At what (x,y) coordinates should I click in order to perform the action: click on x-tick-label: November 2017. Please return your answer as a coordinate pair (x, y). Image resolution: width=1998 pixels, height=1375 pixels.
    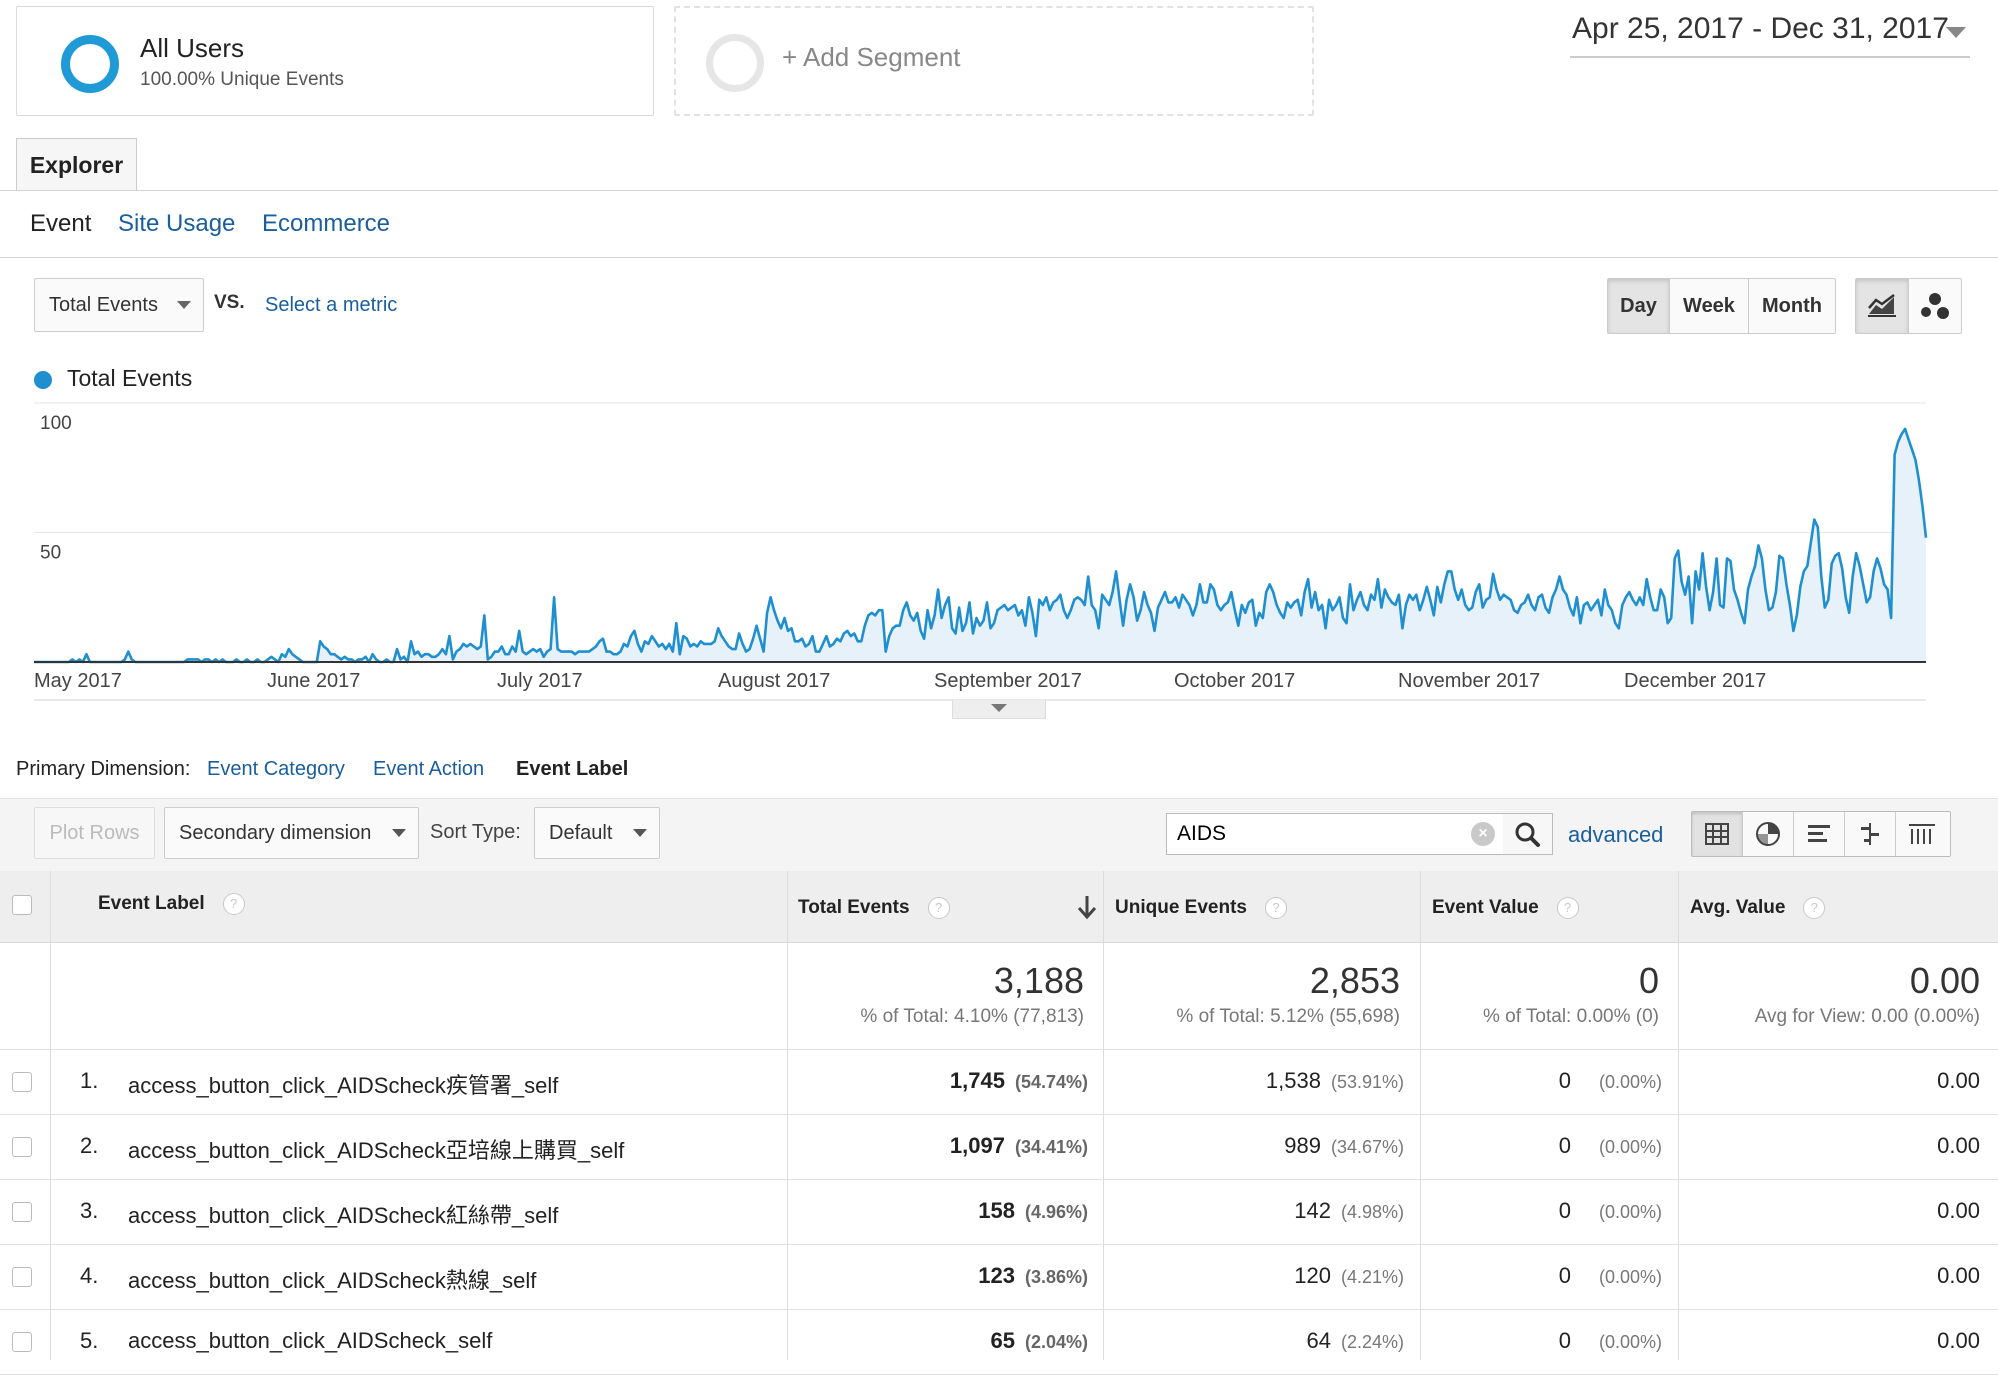
    Looking at the image, I should click on (1469, 681).